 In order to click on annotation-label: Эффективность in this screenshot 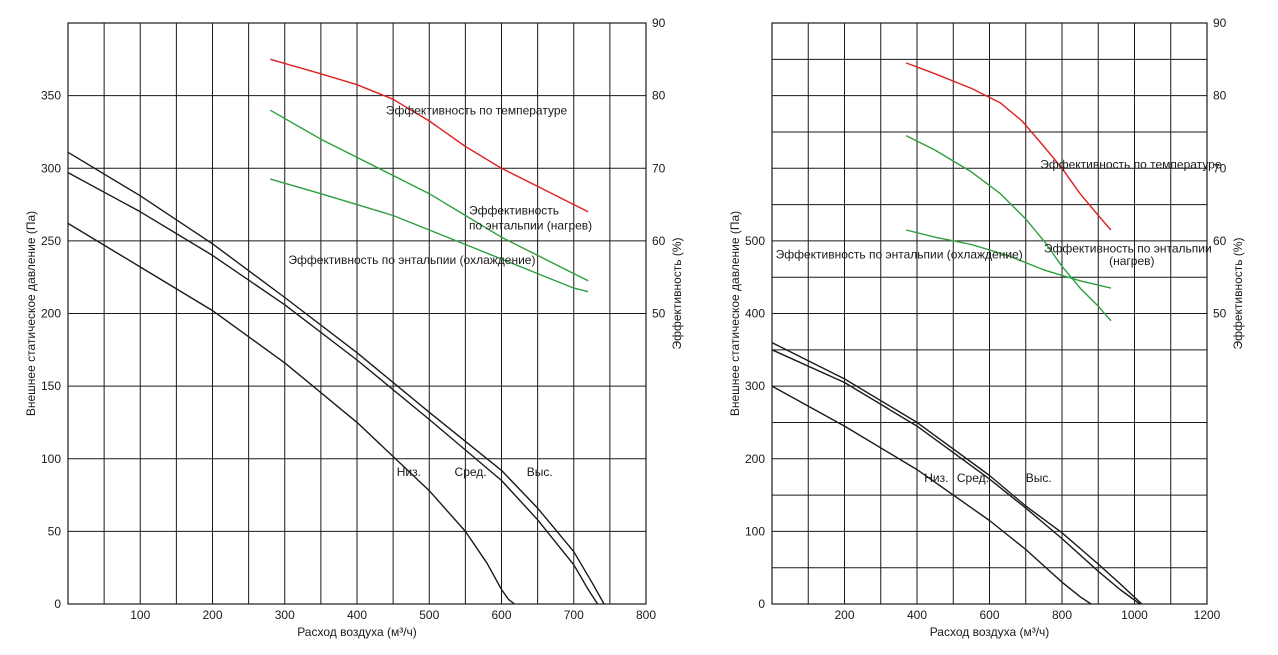, I will do `click(514, 211)`.